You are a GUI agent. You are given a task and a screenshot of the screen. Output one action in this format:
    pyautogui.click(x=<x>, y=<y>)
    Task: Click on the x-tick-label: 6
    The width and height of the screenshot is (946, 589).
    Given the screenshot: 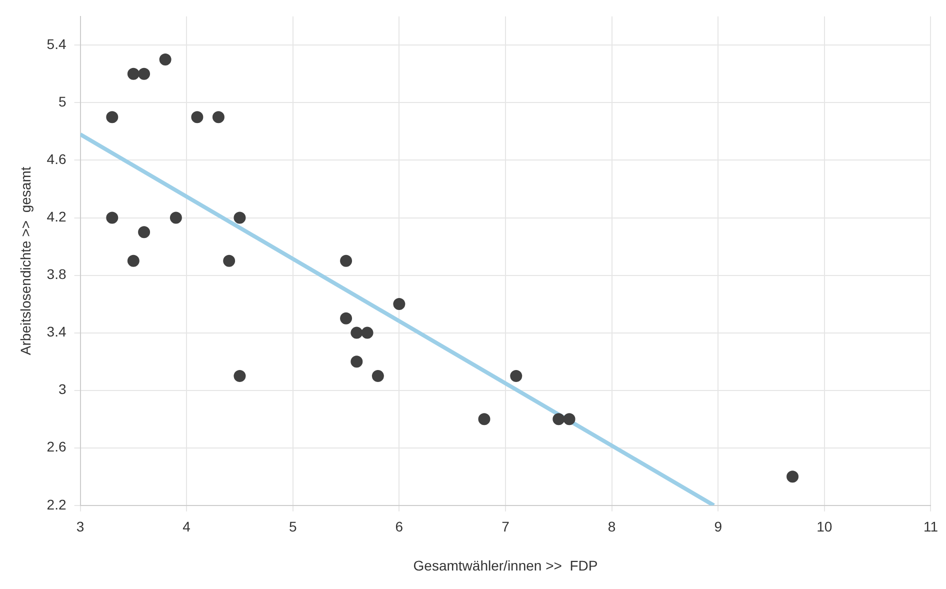 What is the action you would take?
    pyautogui.click(x=399, y=526)
    